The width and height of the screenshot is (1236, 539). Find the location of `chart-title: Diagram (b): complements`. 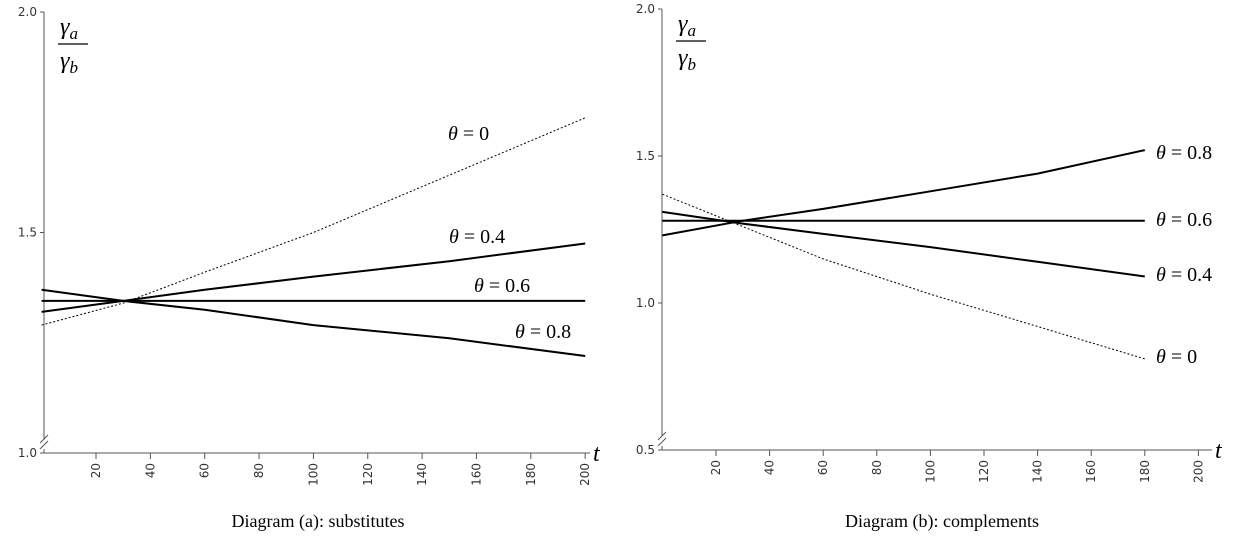

chart-title: Diagram (b): complements is located at coordinates (942, 521).